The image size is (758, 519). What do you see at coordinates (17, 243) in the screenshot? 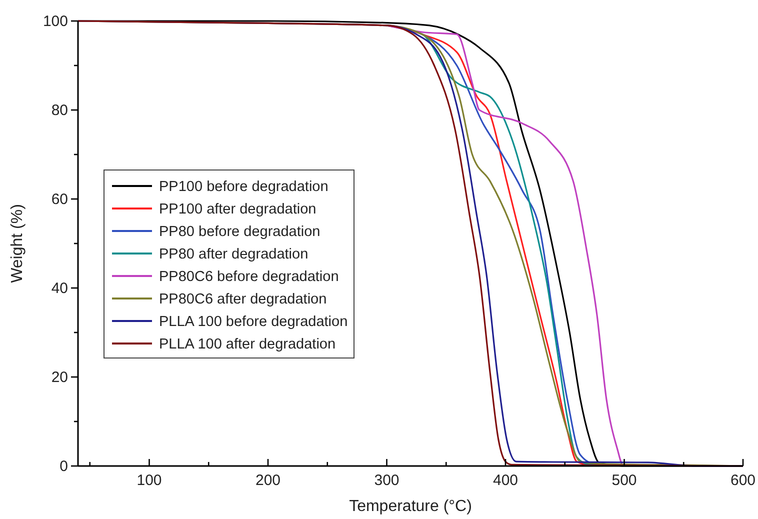
I see `y-axis-title: Weight (%)` at bounding box center [17, 243].